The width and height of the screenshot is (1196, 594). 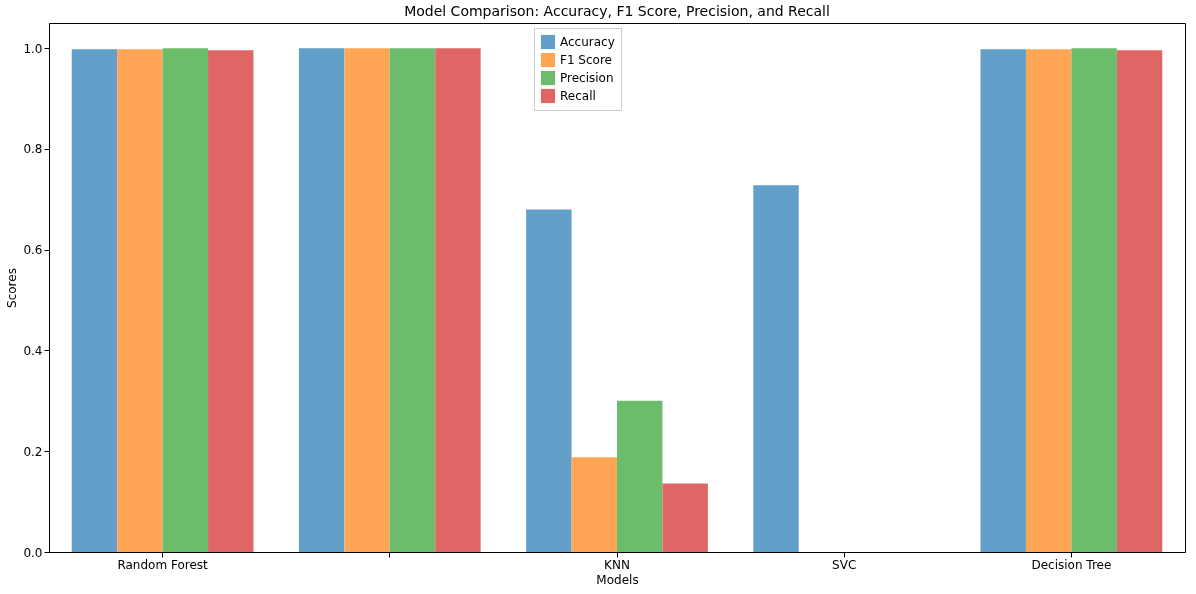 What do you see at coordinates (587, 78) in the screenshot?
I see `legend-label: Precision` at bounding box center [587, 78].